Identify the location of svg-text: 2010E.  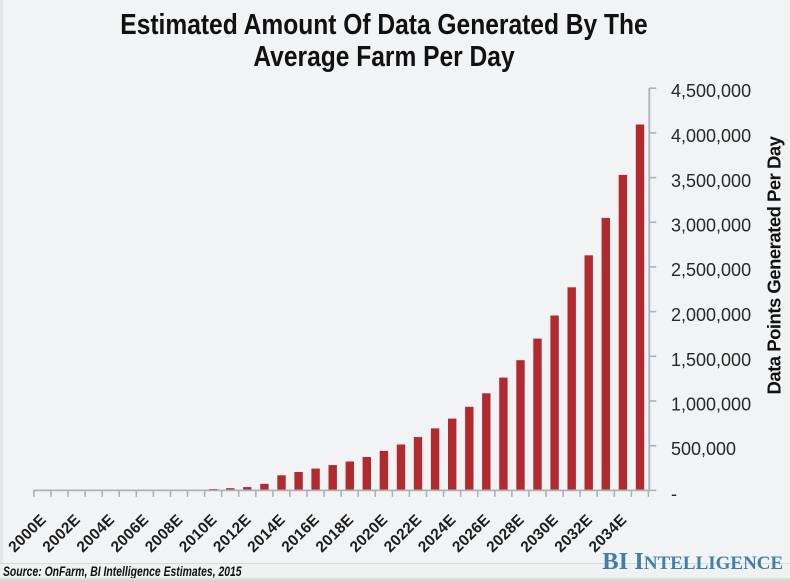
(198, 534).